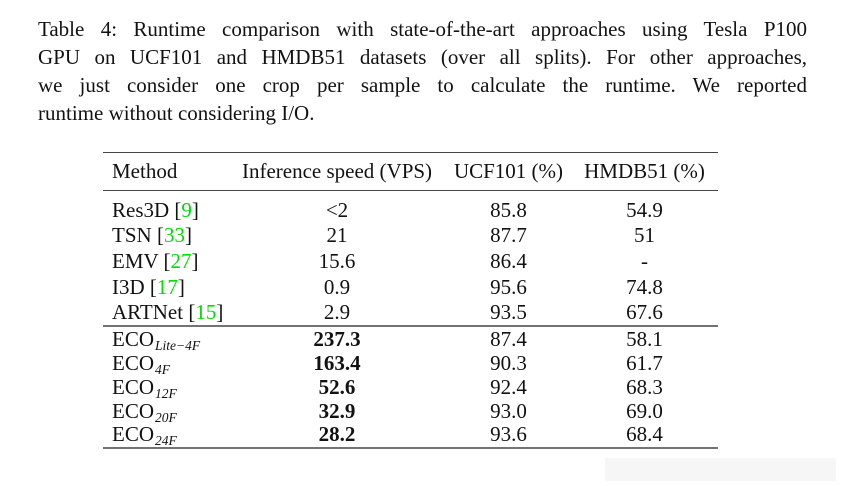  Describe the element at coordinates (644, 260) in the screenshot. I see `hmdb51-cell: -` at that location.